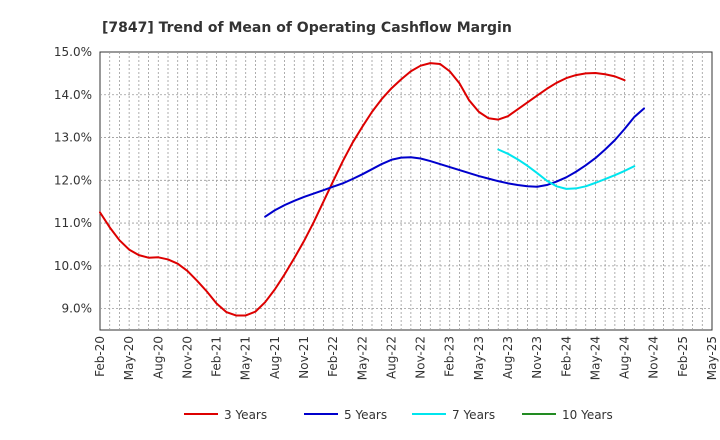 The image size is (720, 440). What do you see at coordinates (129, 358) in the screenshot?
I see `x-tick-label: May-20` at bounding box center [129, 358].